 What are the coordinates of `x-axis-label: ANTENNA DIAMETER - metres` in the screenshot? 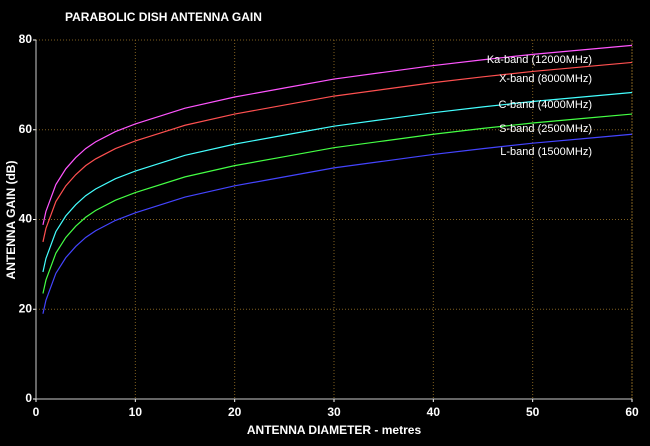 It's located at (334, 430).